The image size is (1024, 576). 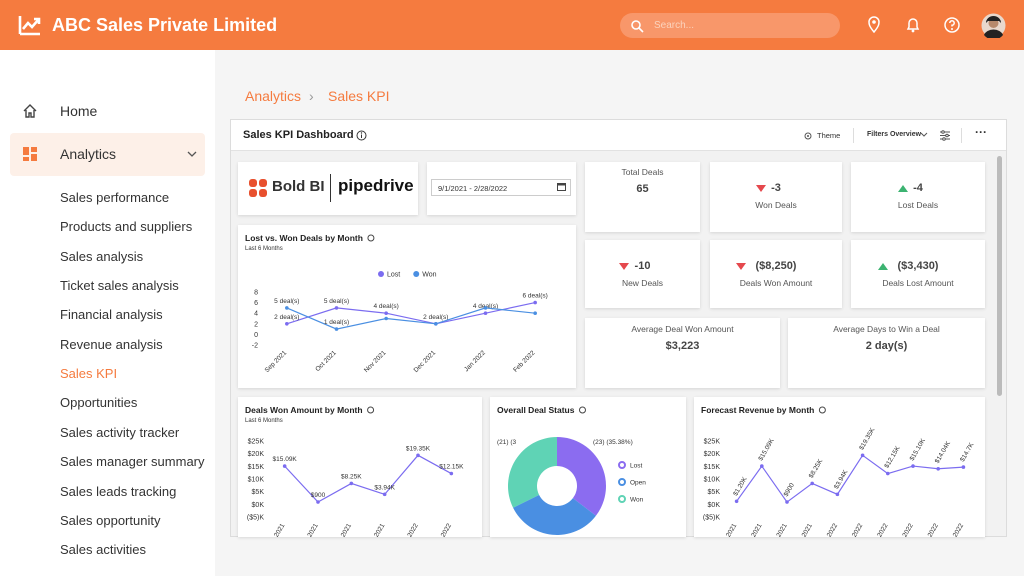 What do you see at coordinates (118, 491) in the screenshot?
I see `nav-subitem: Sales leads tracking` at bounding box center [118, 491].